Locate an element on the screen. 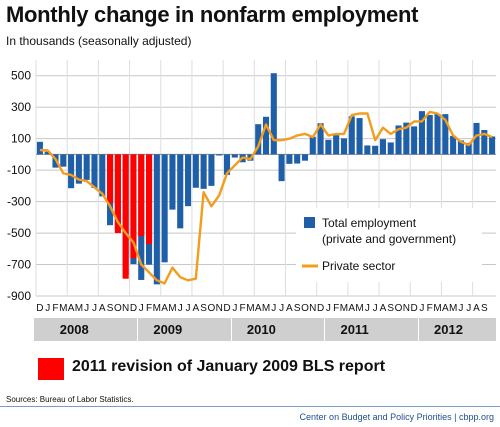  year-label: 2008 is located at coordinates (74, 329).